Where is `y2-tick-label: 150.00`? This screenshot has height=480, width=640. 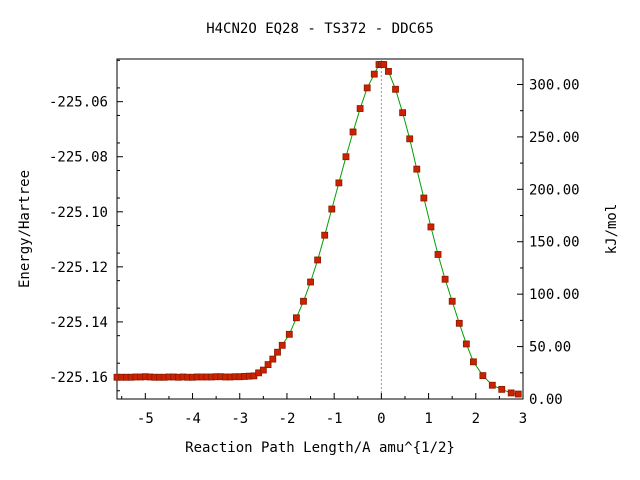 y2-tick-label: 150.00 is located at coordinates (554, 243).